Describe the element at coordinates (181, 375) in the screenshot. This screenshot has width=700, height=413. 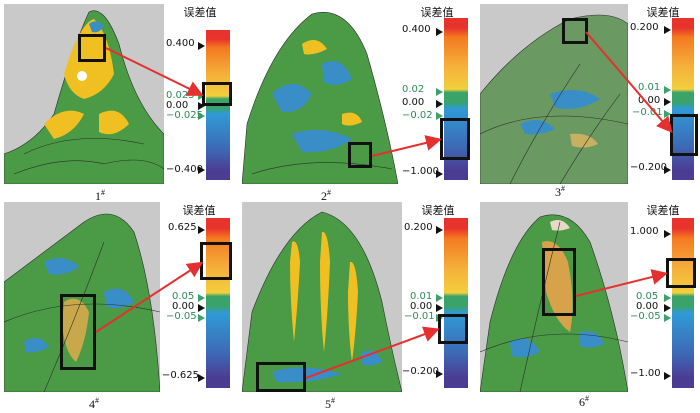
I see `scale-min-label: −0.625` at that location.